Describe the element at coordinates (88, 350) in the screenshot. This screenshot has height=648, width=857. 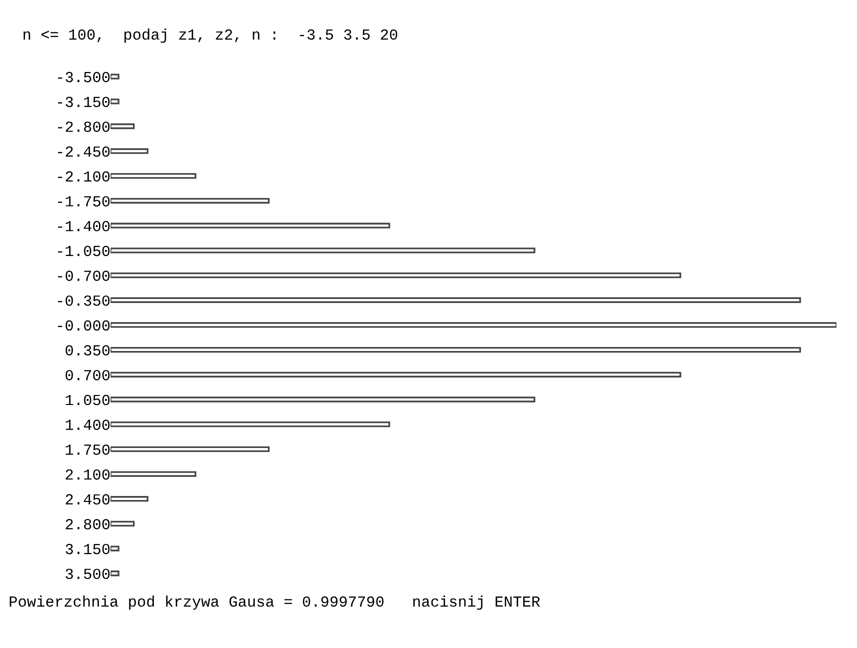
I see `y-tick-label: 0.350` at that location.